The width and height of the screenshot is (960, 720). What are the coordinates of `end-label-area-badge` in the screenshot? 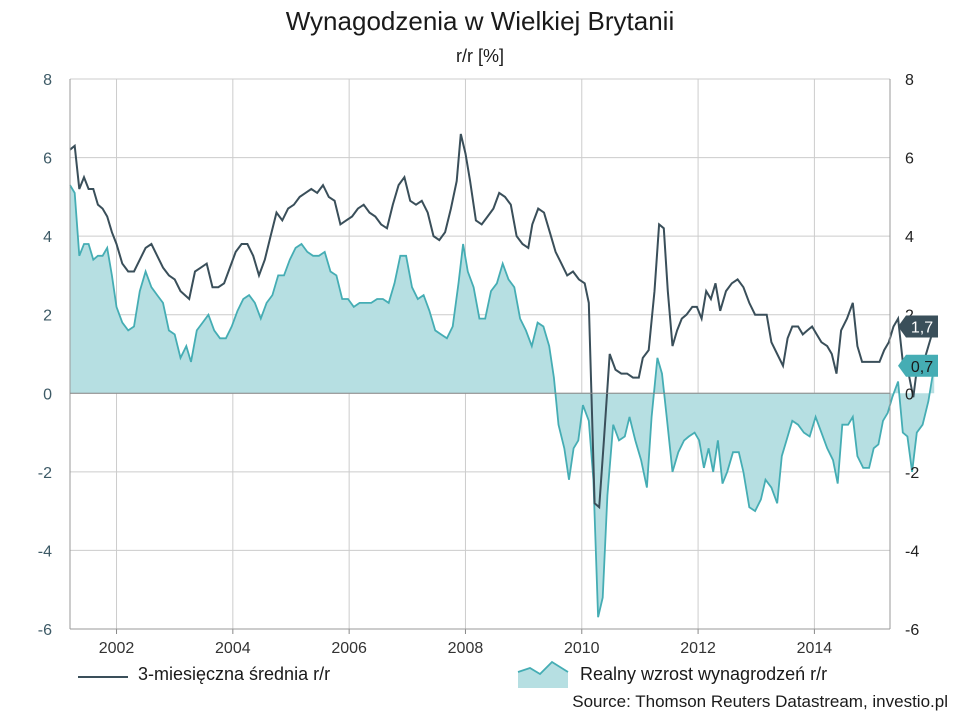 It's located at (918, 365).